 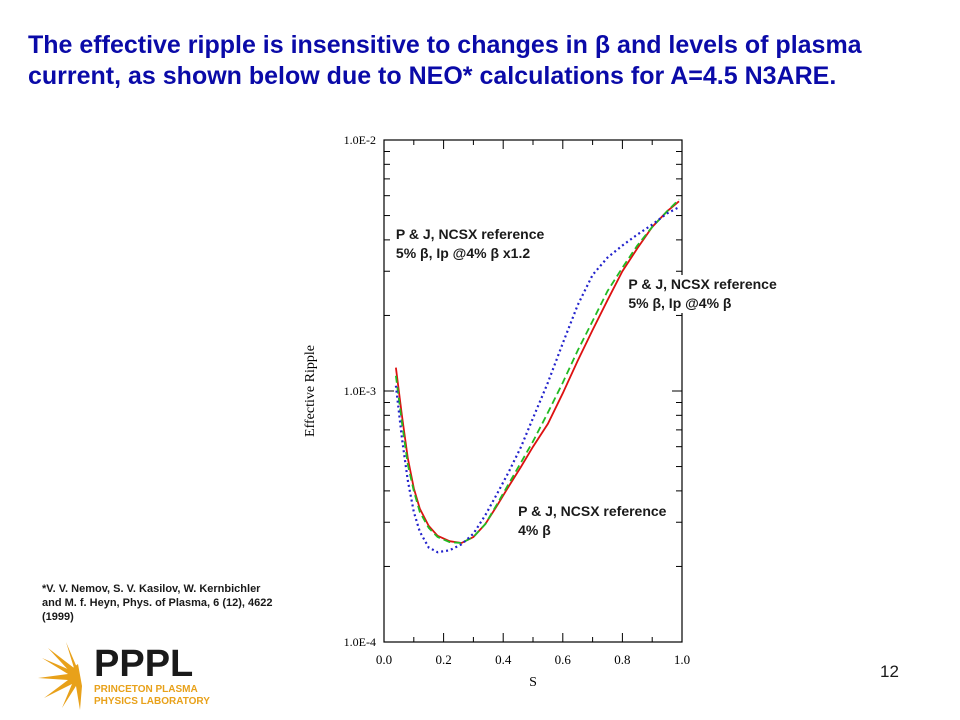 What do you see at coordinates (463, 252) in the screenshot?
I see `annotation-line2: 5% β, Ip @4% β x1.2` at bounding box center [463, 252].